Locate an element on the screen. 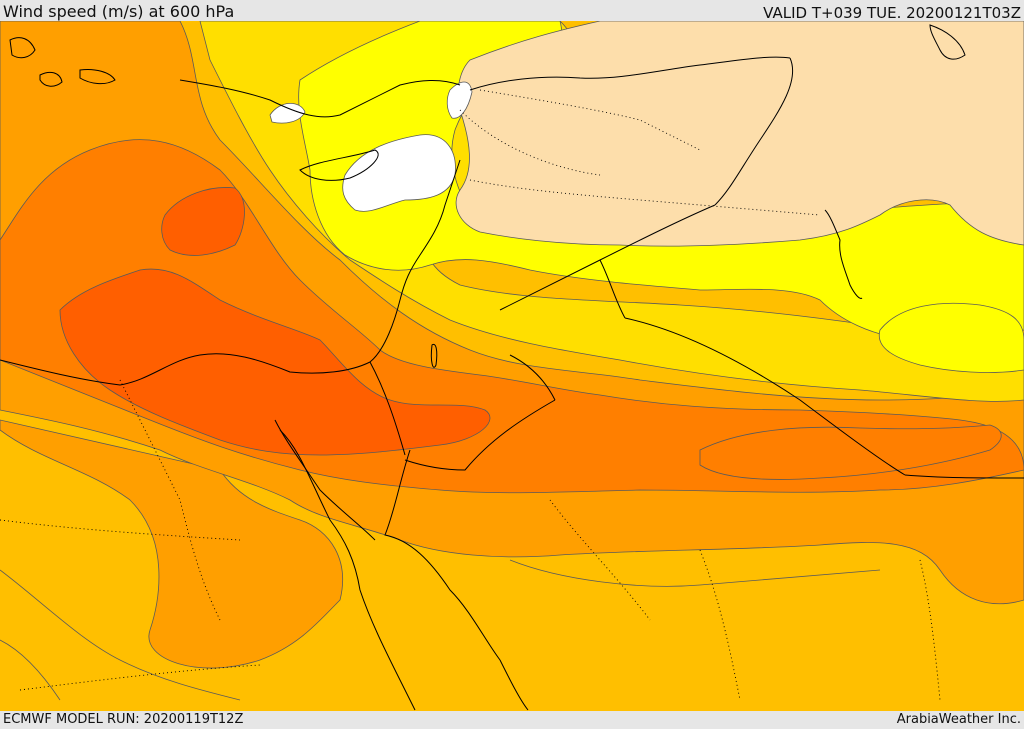  band-strong-southwest is located at coordinates (171, 544).